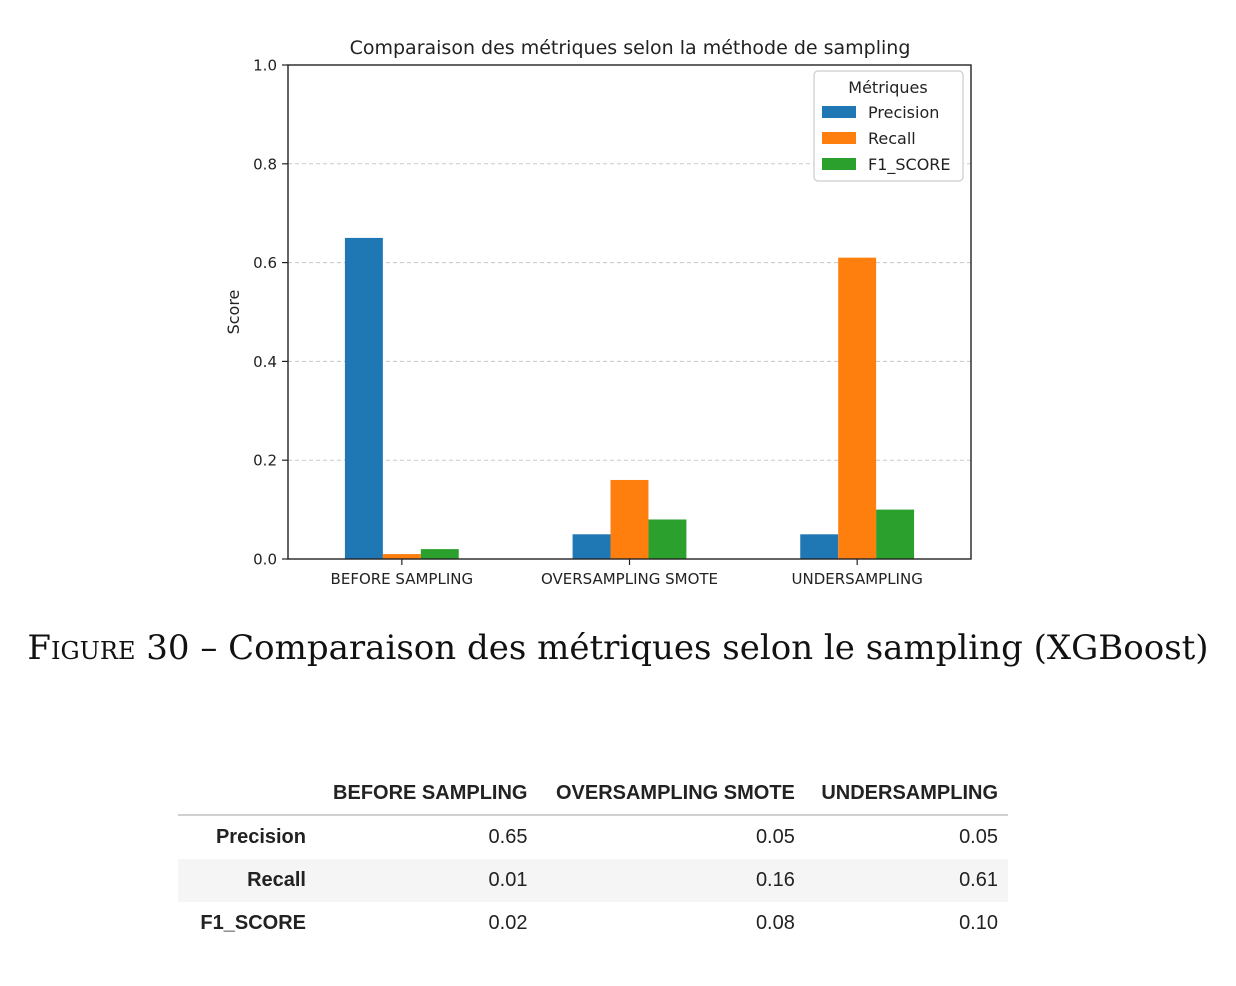  Describe the element at coordinates (906, 793) in the screenshot. I see `table-header-undersampling: UNDERSAMPLING` at that location.